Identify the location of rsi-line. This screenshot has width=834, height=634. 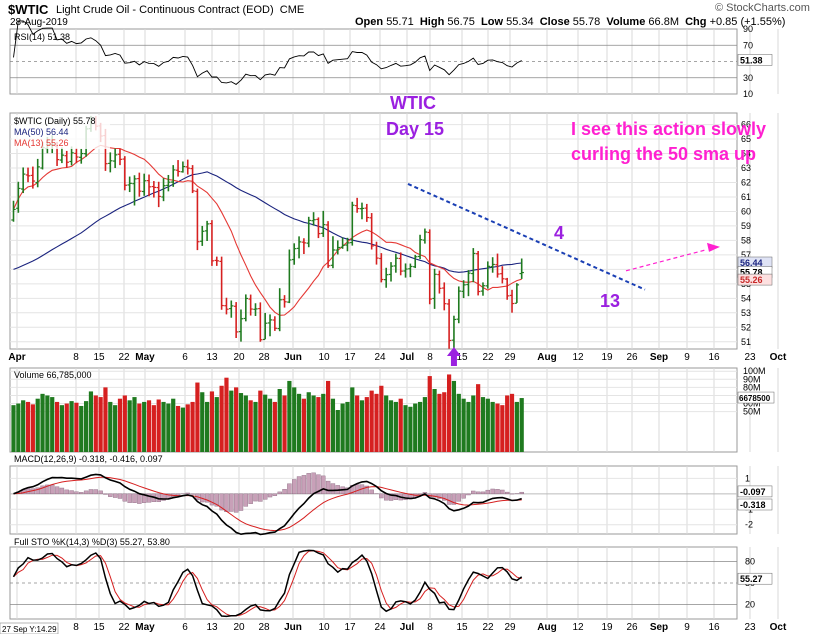
(267, 52).